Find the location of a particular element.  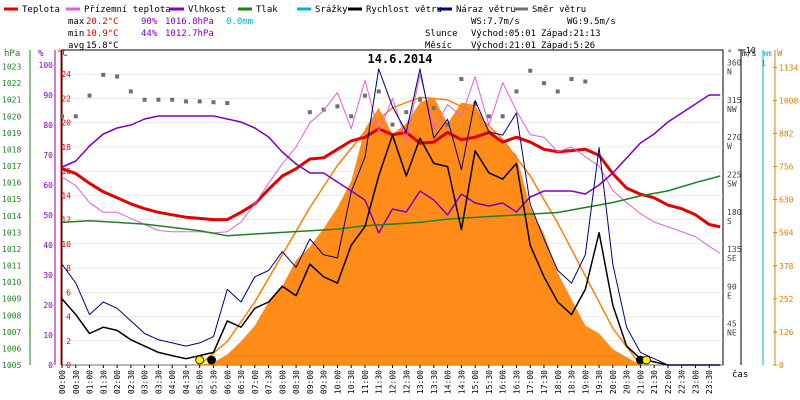

wind-speed-info: WS:7.7m/s is located at coordinates (495, 22).